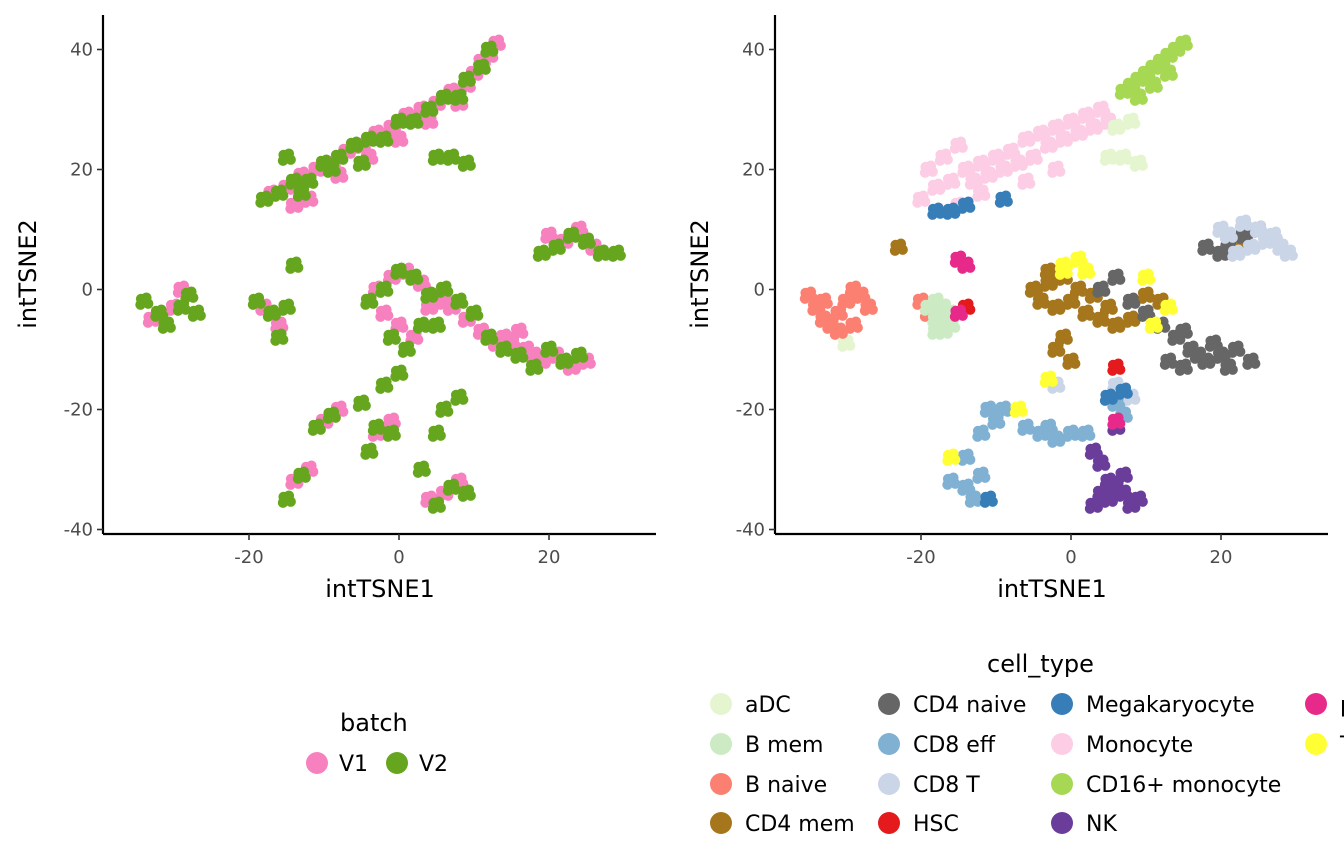 The height and width of the screenshot is (864, 1344). I want to click on legend-label: Megakaryocyte, so click(1170, 705).